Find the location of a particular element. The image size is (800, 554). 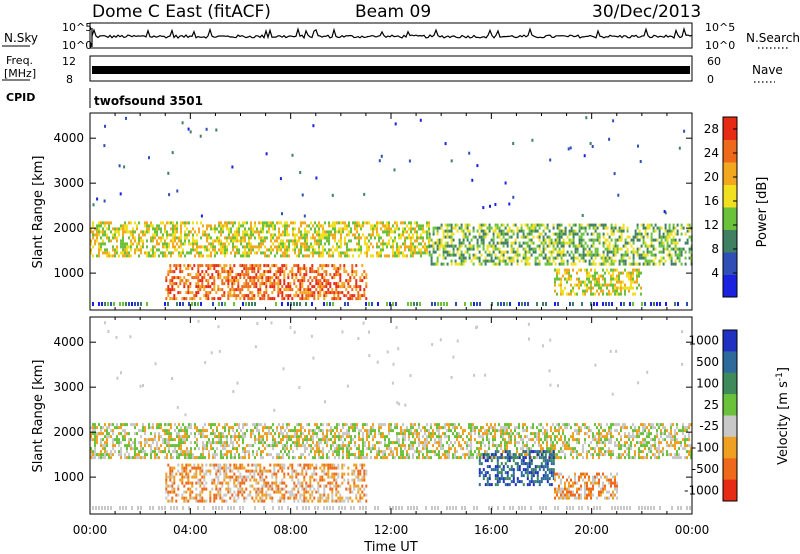

colorbar-tick-label: 20 is located at coordinates (711, 177).